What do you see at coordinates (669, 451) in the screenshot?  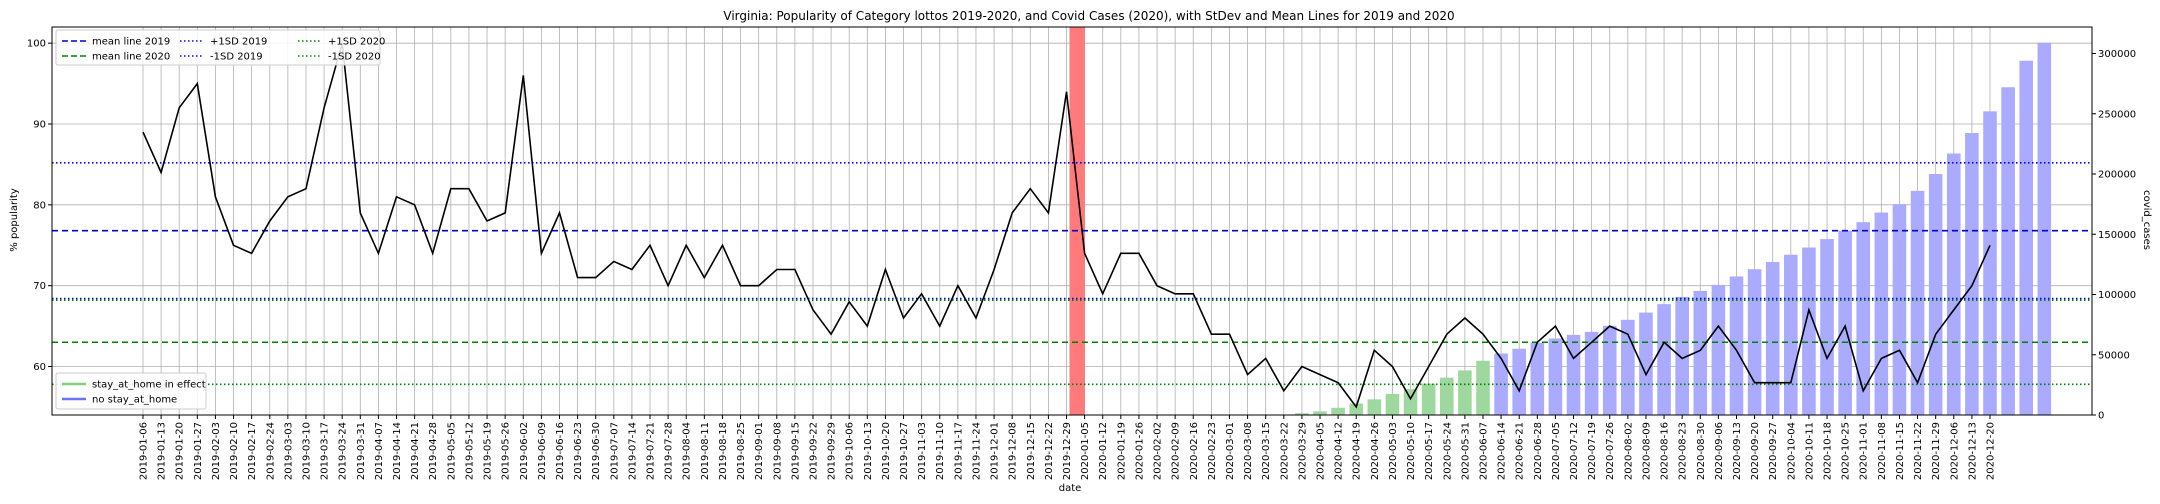 I see `x-tick-label: 2019-07-28` at bounding box center [669, 451].